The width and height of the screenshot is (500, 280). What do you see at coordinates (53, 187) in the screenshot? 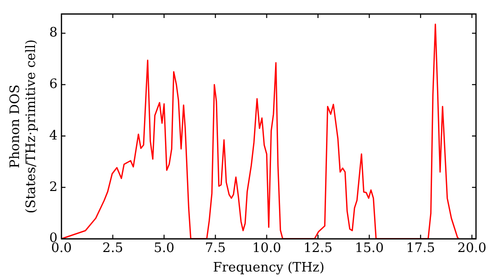
I see `y-tick-label: 2` at bounding box center [53, 187].